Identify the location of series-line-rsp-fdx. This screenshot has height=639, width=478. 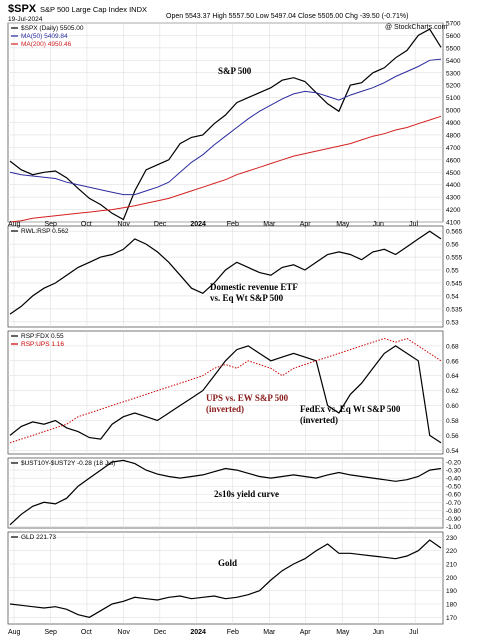
(225, 394).